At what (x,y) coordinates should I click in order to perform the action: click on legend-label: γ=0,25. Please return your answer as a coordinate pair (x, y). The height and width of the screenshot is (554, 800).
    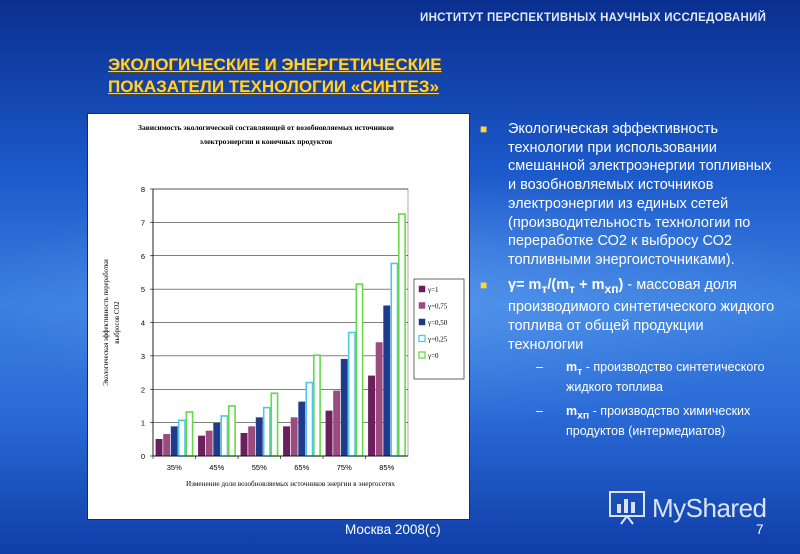
    Looking at the image, I should click on (437, 340).